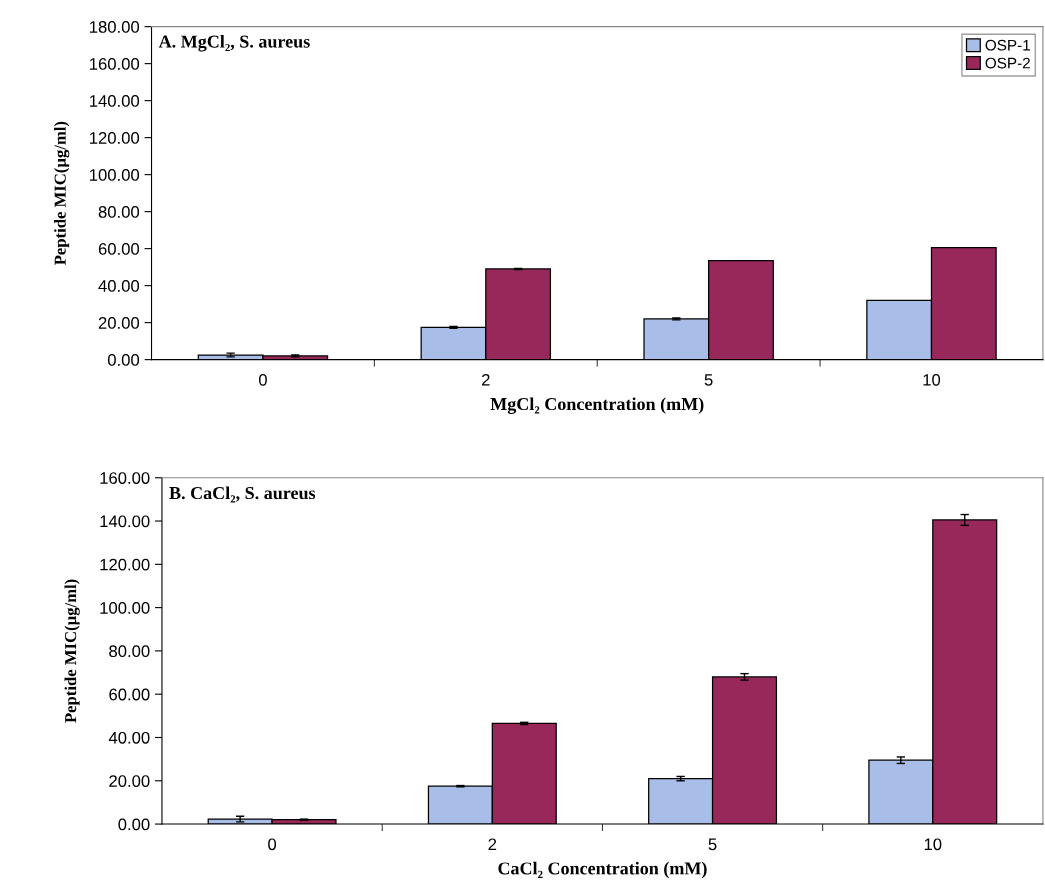  Describe the element at coordinates (234, 43) in the screenshot. I see `chart-title: A. MgCl₂, S. aureus` at that location.